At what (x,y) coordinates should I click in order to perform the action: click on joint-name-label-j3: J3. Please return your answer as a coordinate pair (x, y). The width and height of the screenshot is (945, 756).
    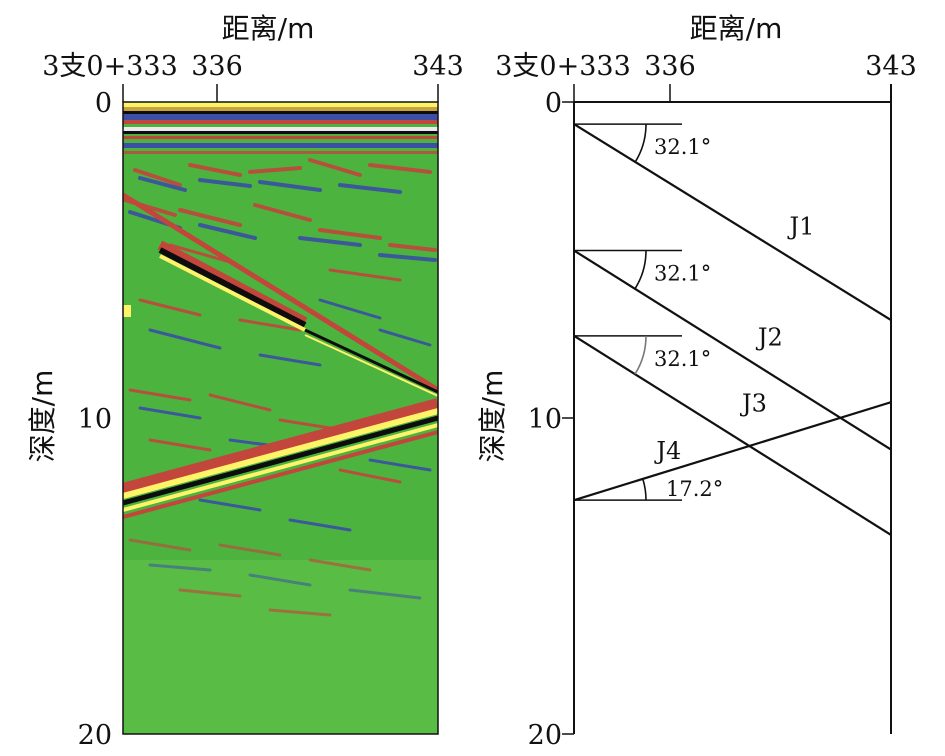
    Looking at the image, I should click on (753, 404).